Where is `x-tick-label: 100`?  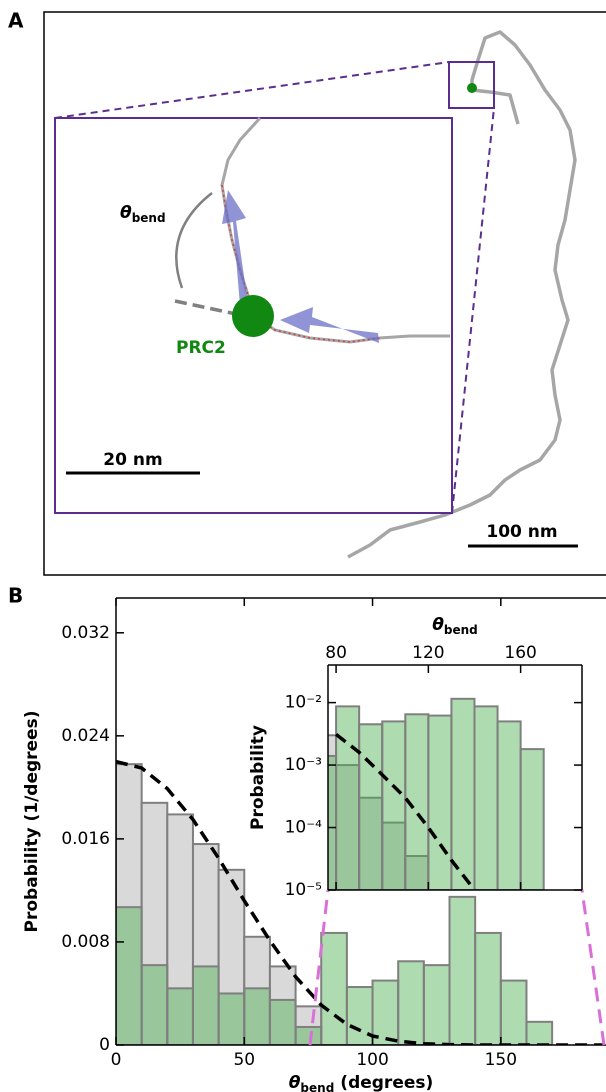 x-tick-label: 100 is located at coordinates (372, 1060).